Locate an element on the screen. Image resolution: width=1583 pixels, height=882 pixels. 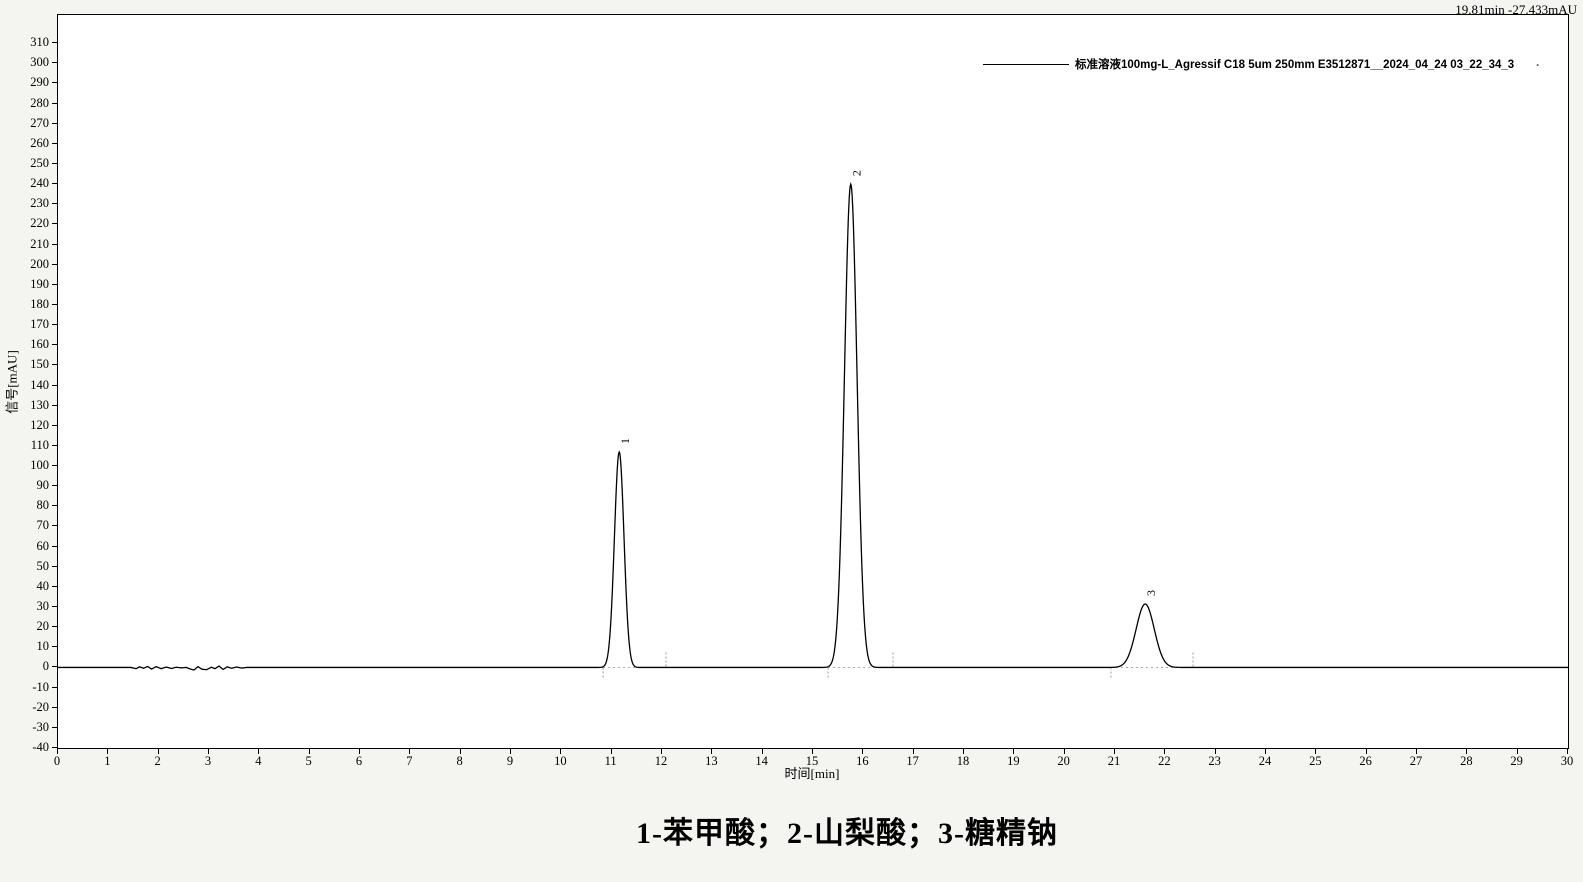
x-tick-label: 29 is located at coordinates (1516, 761).